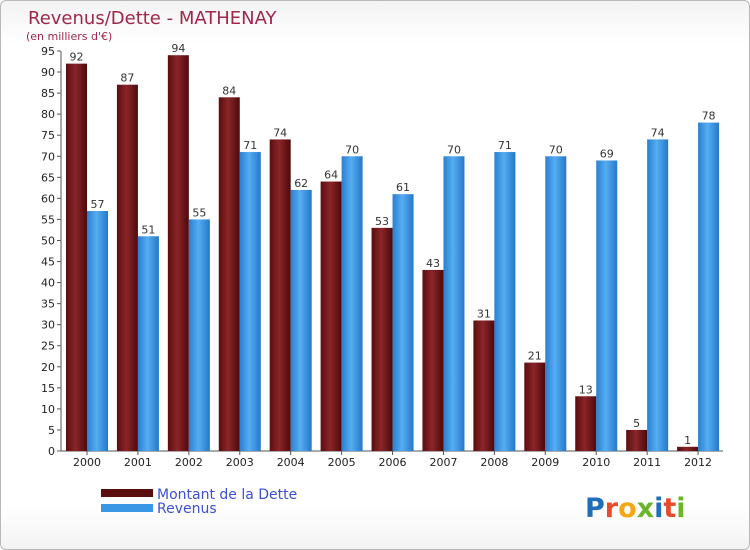 This screenshot has width=750, height=550. What do you see at coordinates (127, 78) in the screenshot?
I see `data-label-debt: 87` at bounding box center [127, 78].